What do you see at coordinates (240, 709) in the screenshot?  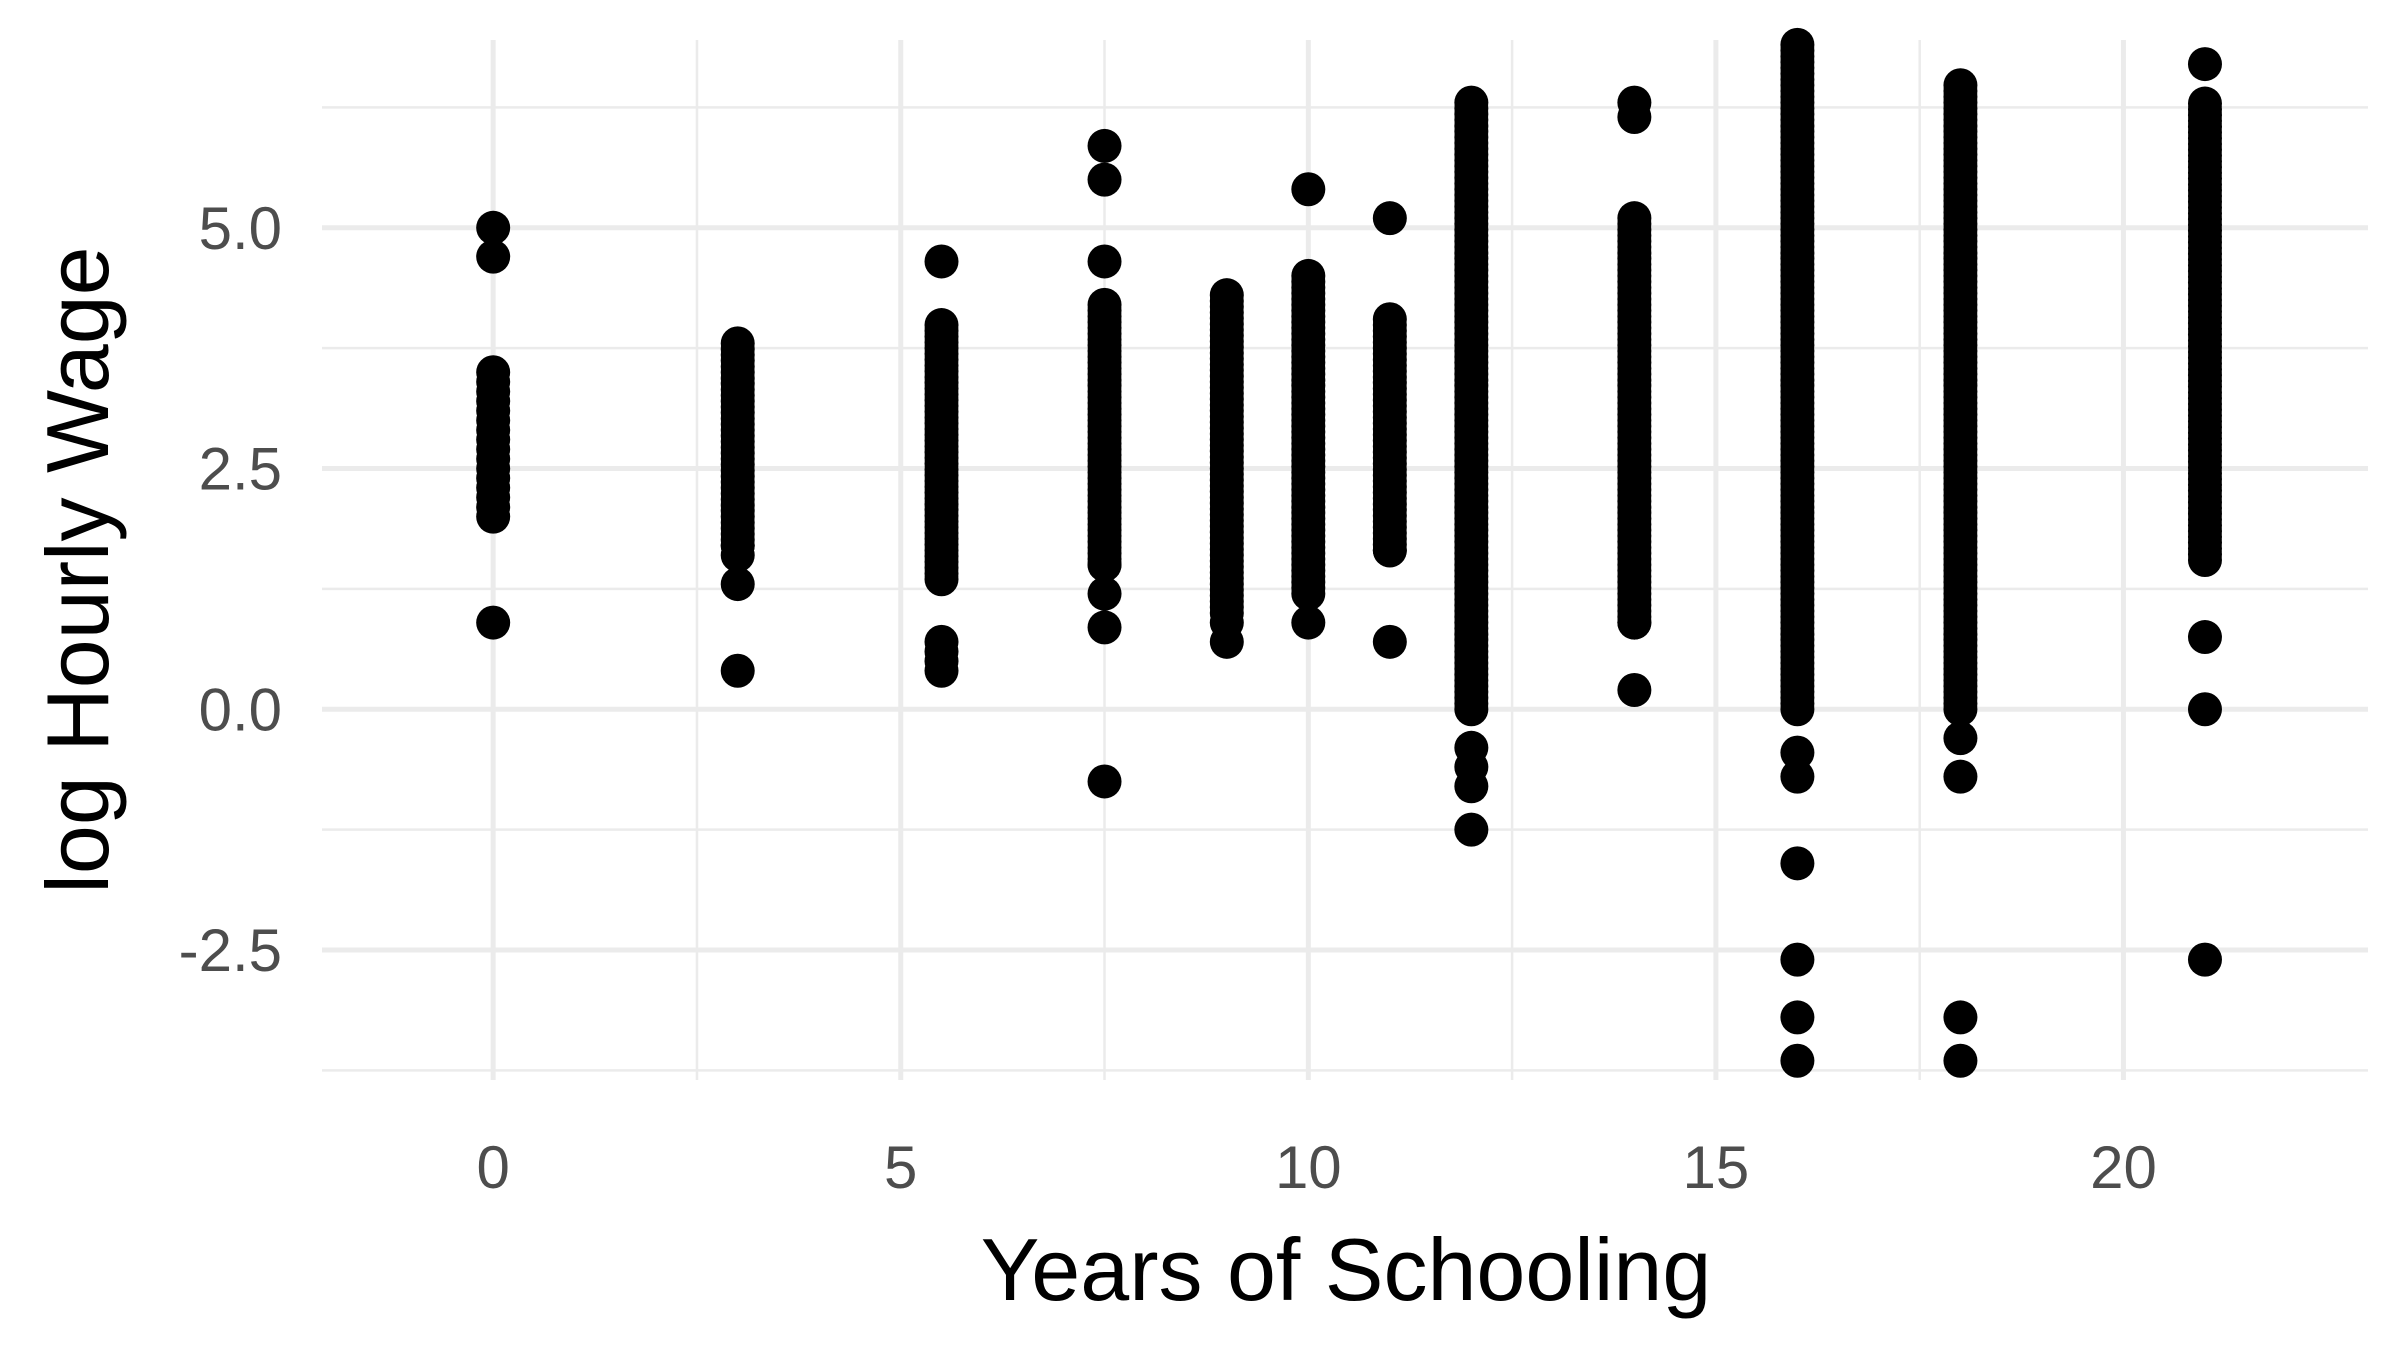 I see `y-tick-label: 0.0` at bounding box center [240, 709].